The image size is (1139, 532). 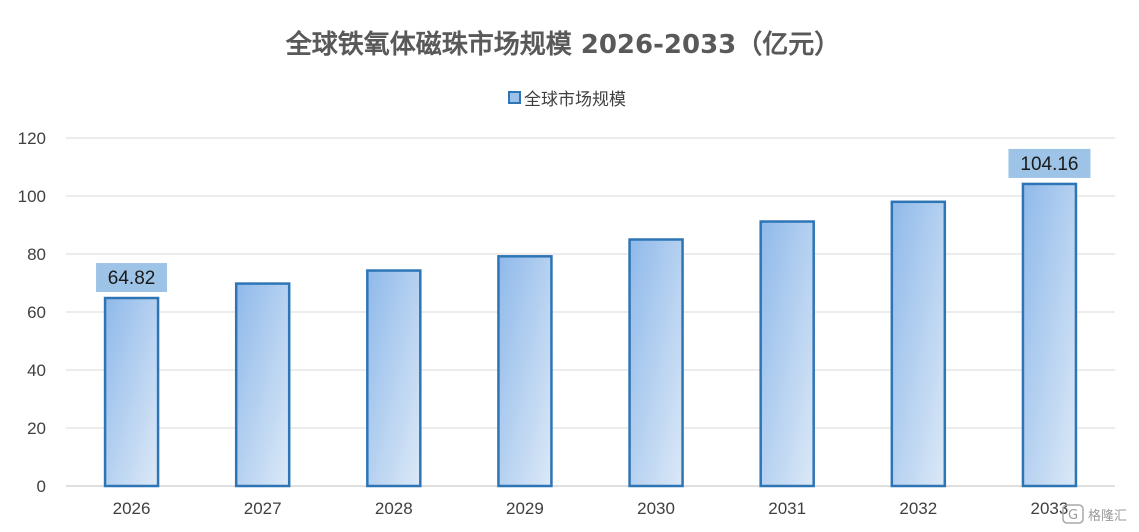 I want to click on y-axis-ticks: 0 20 40 60 80 100 120, so click(x=32, y=312).